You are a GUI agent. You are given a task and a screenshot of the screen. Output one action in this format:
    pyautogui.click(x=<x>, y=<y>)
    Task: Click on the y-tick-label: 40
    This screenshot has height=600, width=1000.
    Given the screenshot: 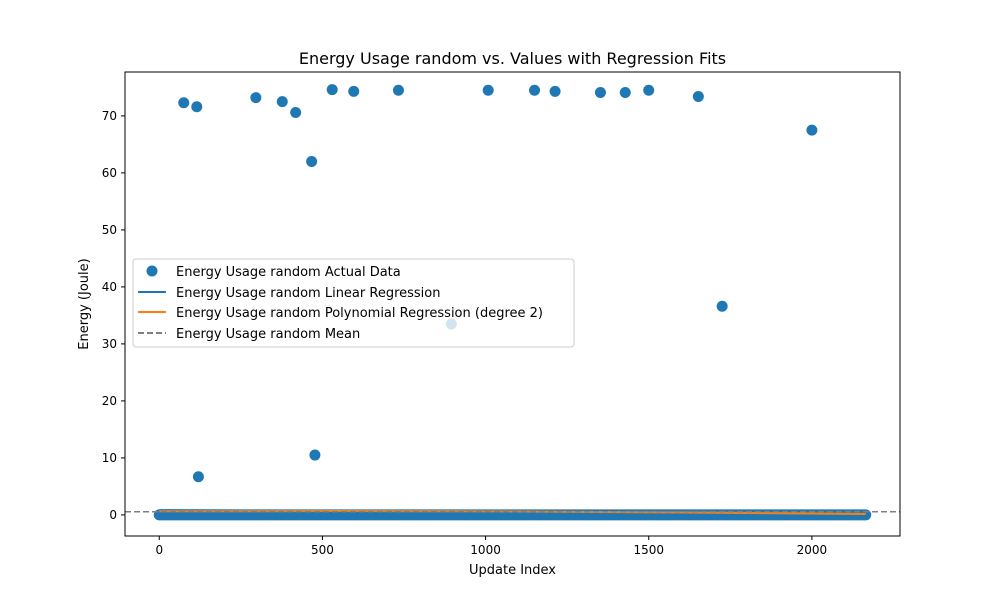 What is the action you would take?
    pyautogui.click(x=109, y=287)
    